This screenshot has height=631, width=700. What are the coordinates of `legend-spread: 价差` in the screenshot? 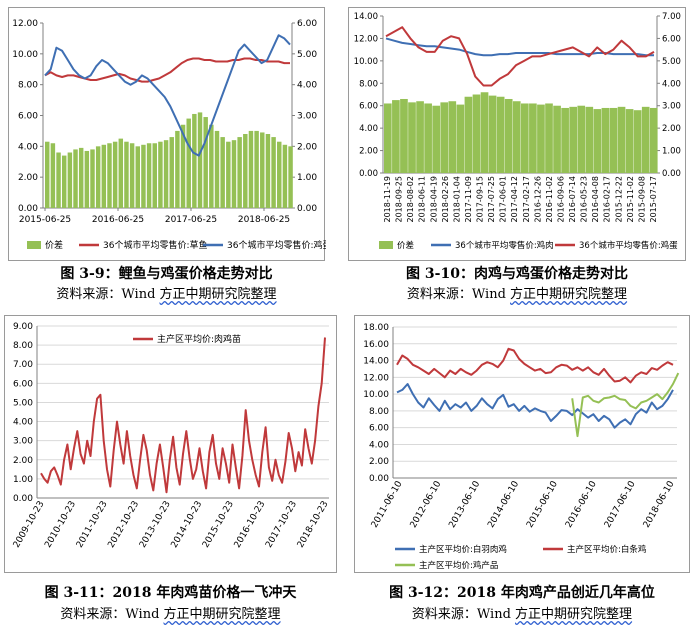 It's located at (405, 245).